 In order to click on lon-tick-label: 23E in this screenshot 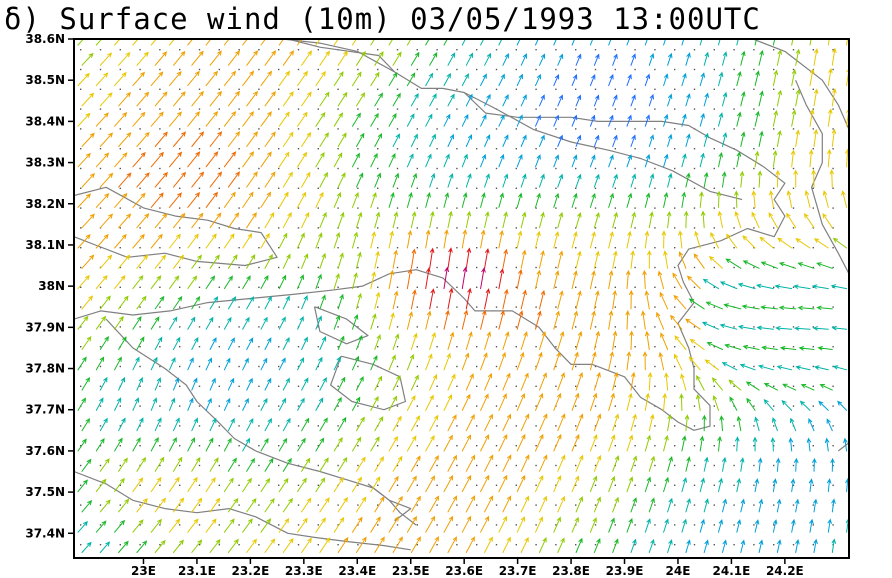, I will do `click(143, 571)`.